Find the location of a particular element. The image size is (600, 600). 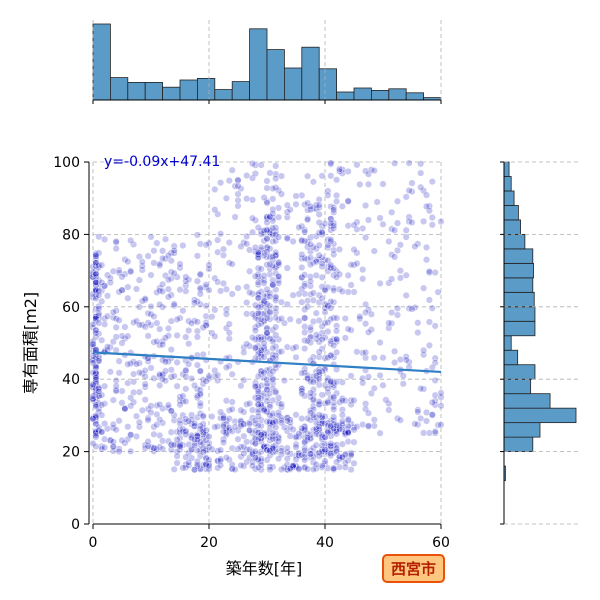

x-axis-title: 築年数[年] is located at coordinates (264, 568).